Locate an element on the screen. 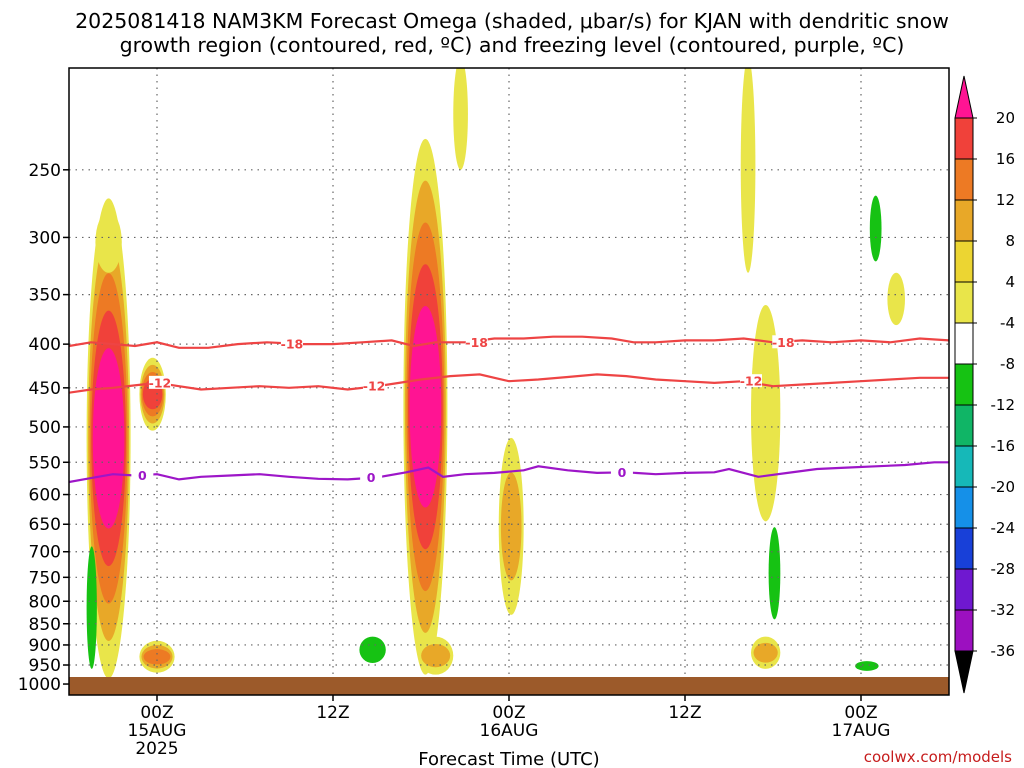 The image size is (1024, 768). colorbar-label: 8 is located at coordinates (1010, 241).